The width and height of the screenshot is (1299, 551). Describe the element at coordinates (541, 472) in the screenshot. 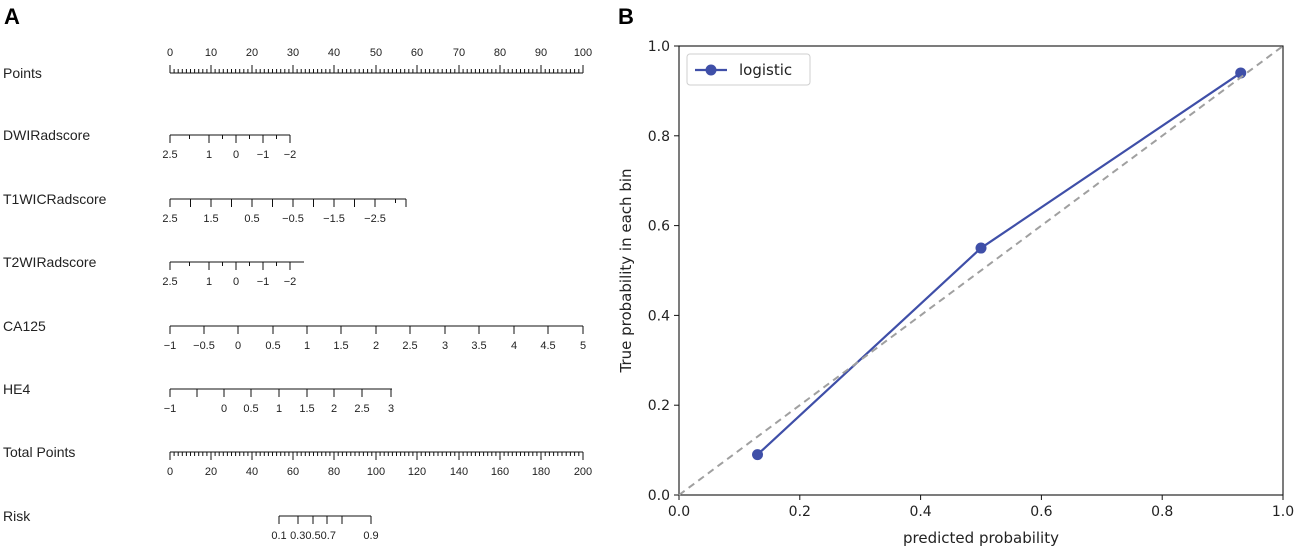

I see `nomogram-tick-label: 180` at that location.